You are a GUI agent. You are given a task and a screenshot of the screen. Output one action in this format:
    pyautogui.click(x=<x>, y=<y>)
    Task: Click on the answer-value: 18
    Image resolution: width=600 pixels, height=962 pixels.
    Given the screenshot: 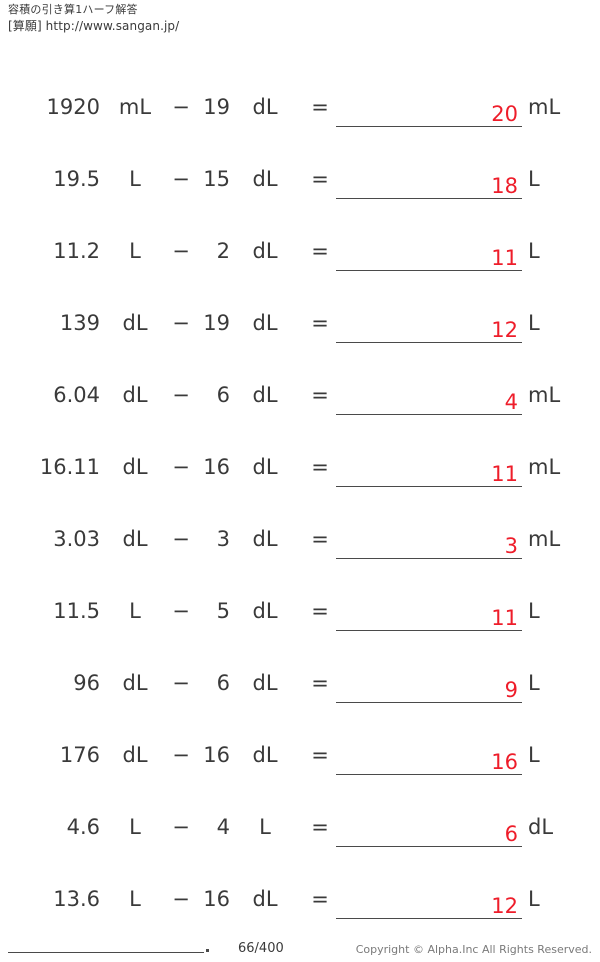 What is the action you would take?
    pyautogui.click(x=504, y=186)
    